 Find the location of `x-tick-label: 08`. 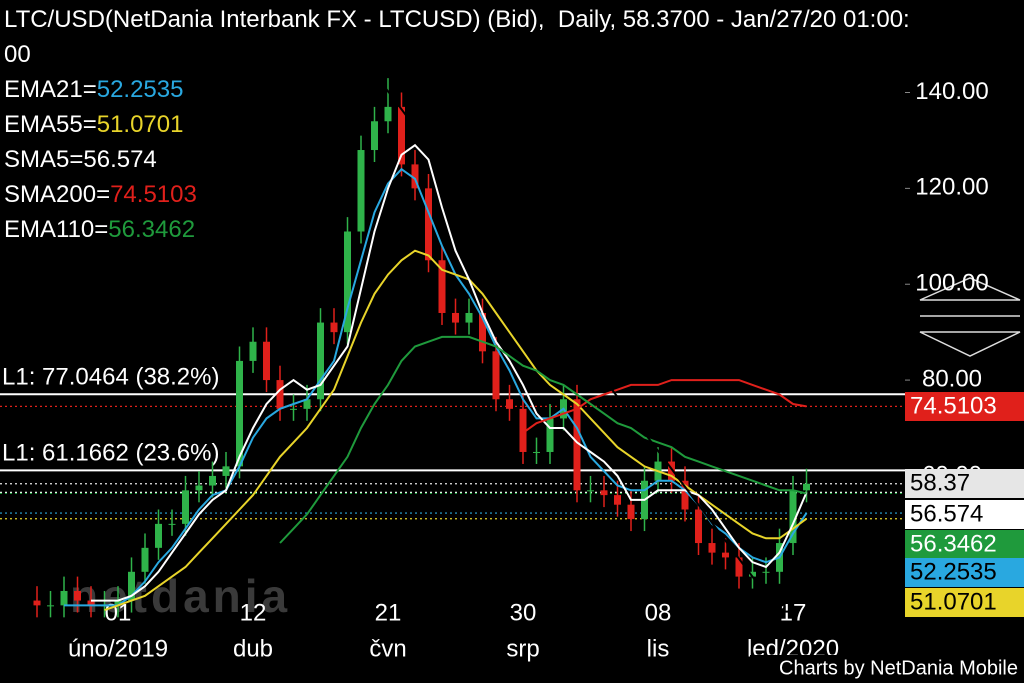

x-tick-label: 08 is located at coordinates (658, 612).